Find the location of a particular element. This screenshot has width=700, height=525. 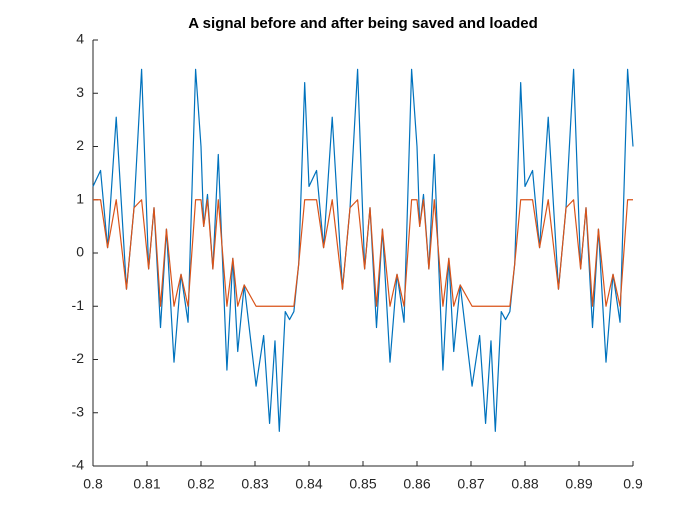

y-tick-label: 1 is located at coordinates (80, 198).